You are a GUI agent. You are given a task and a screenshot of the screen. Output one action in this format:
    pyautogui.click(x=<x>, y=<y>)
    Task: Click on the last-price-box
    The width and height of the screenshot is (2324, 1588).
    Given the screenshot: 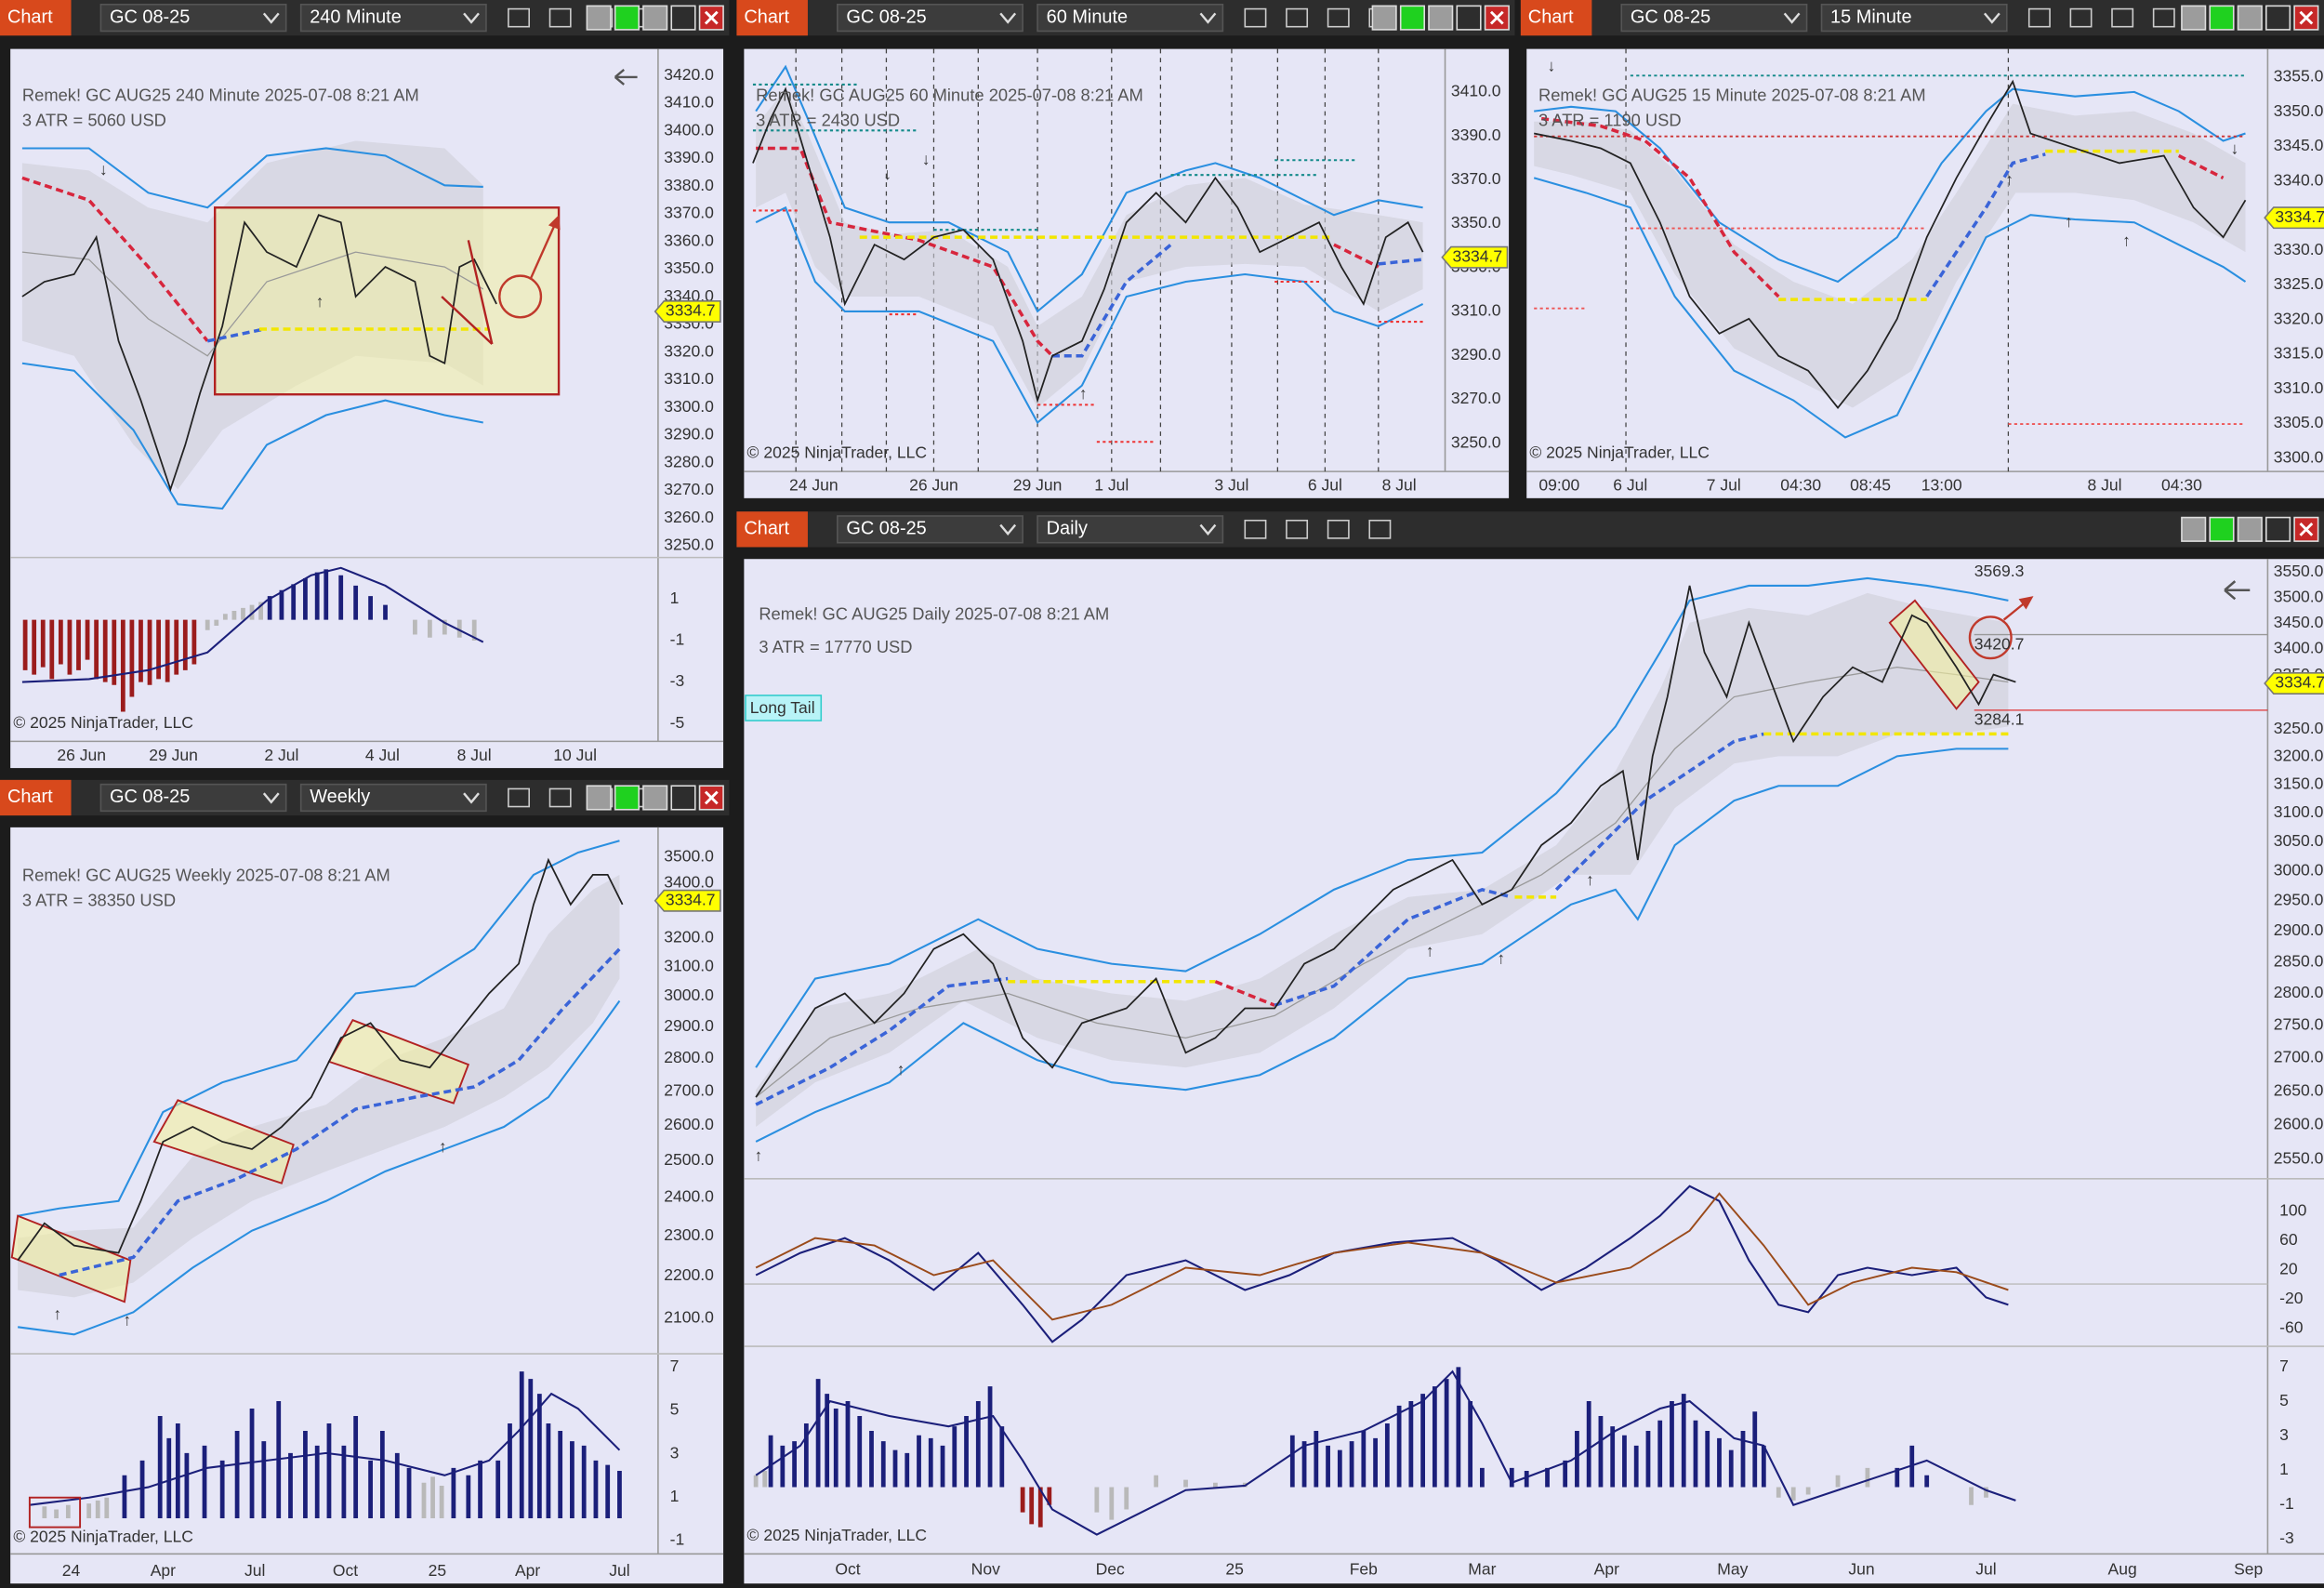 What is the action you would take?
    pyautogui.click(x=687, y=900)
    